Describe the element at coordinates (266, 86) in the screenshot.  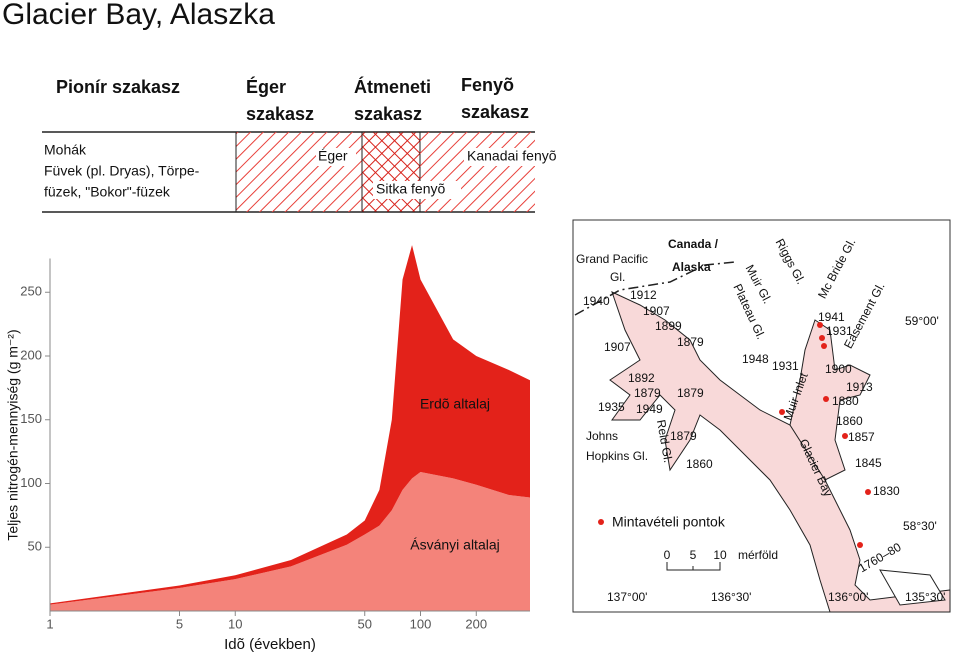
I see `stage-label: Éger` at that location.